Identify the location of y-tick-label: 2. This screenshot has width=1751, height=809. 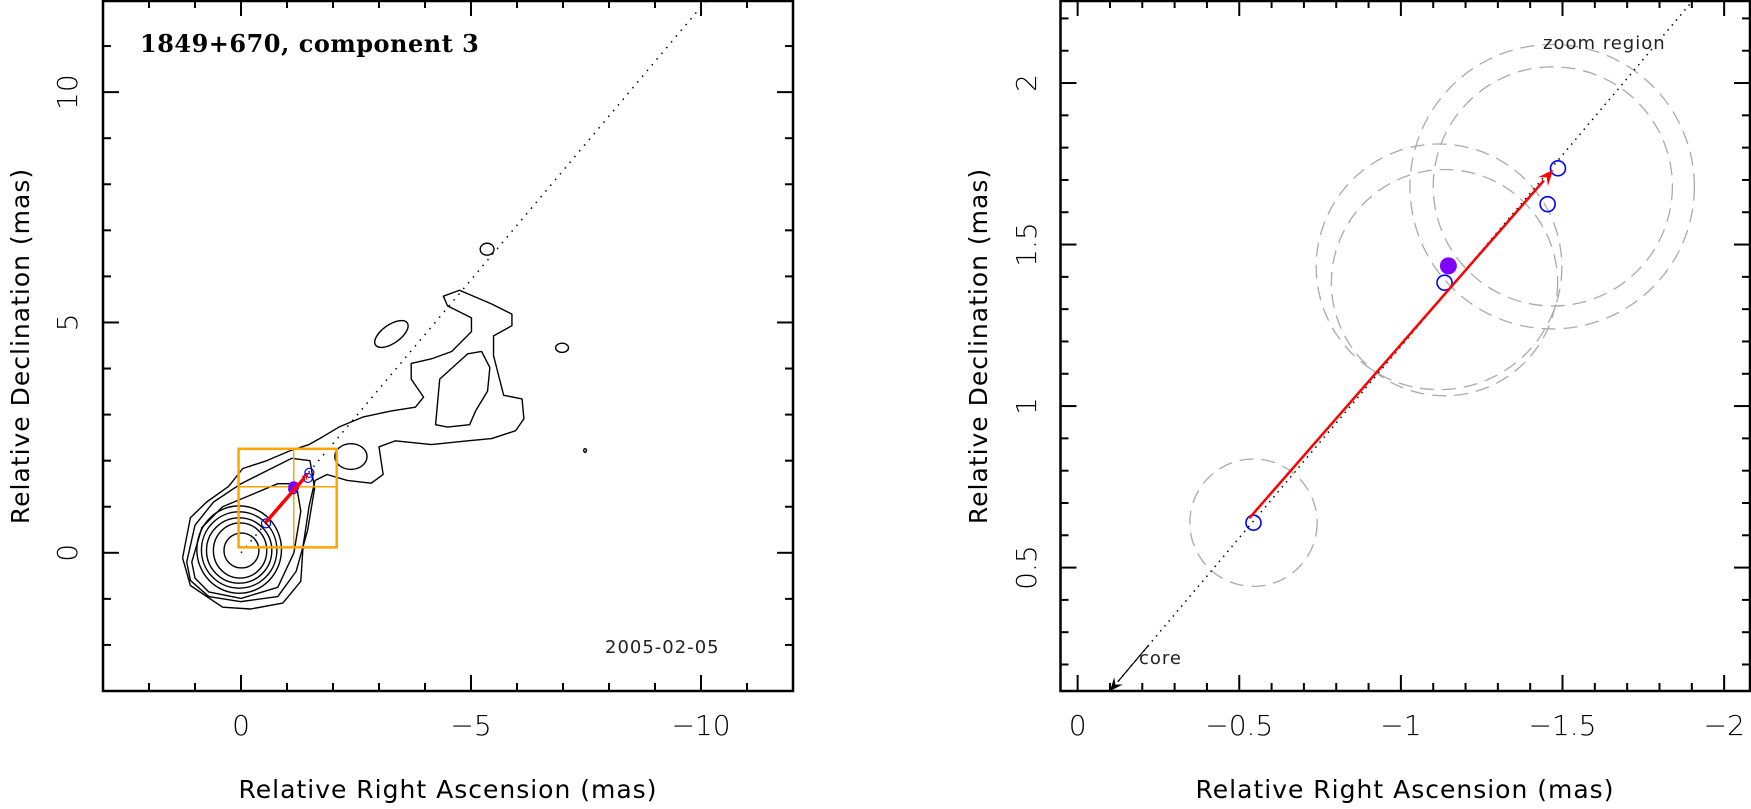
(1026, 83).